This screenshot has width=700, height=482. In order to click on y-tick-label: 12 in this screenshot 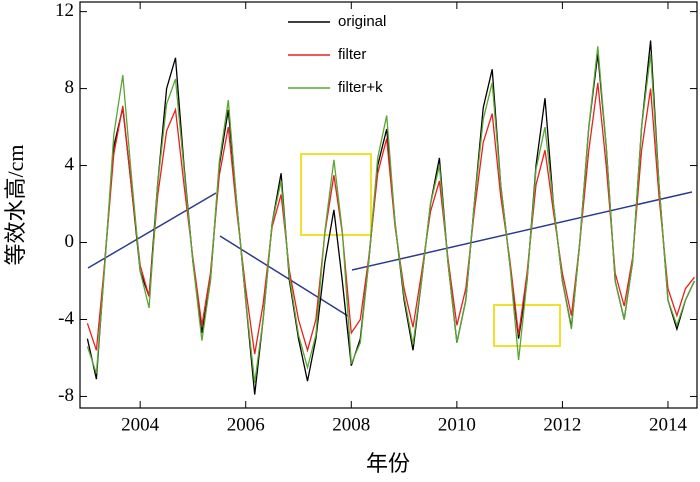, I will do `click(64, 10)`.